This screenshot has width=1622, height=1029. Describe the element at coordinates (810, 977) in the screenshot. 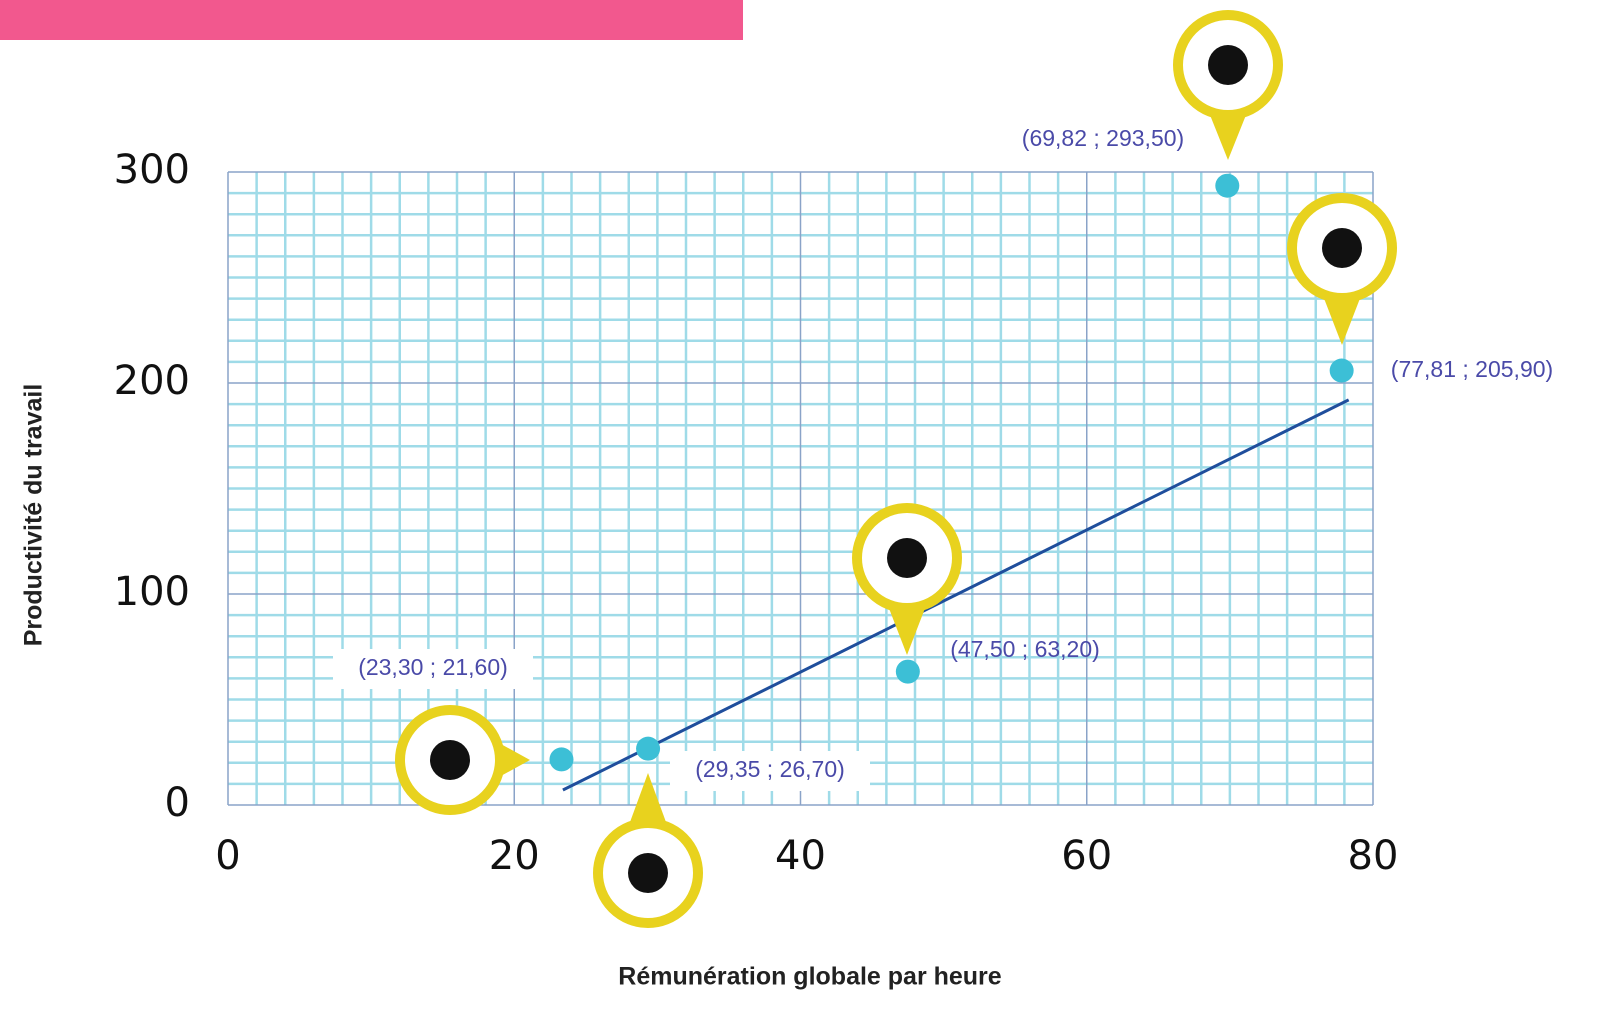

I see `x-axis-title: Rémunération globale par heure` at that location.